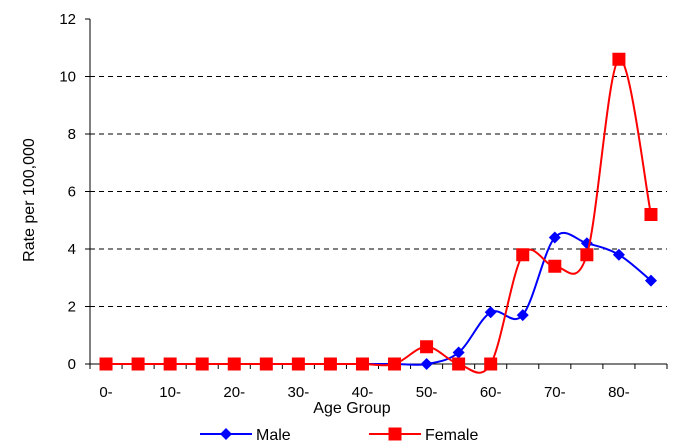 The height and width of the screenshot is (445, 675). Describe the element at coordinates (72, 307) in the screenshot. I see `y-tick-label: 2` at that location.